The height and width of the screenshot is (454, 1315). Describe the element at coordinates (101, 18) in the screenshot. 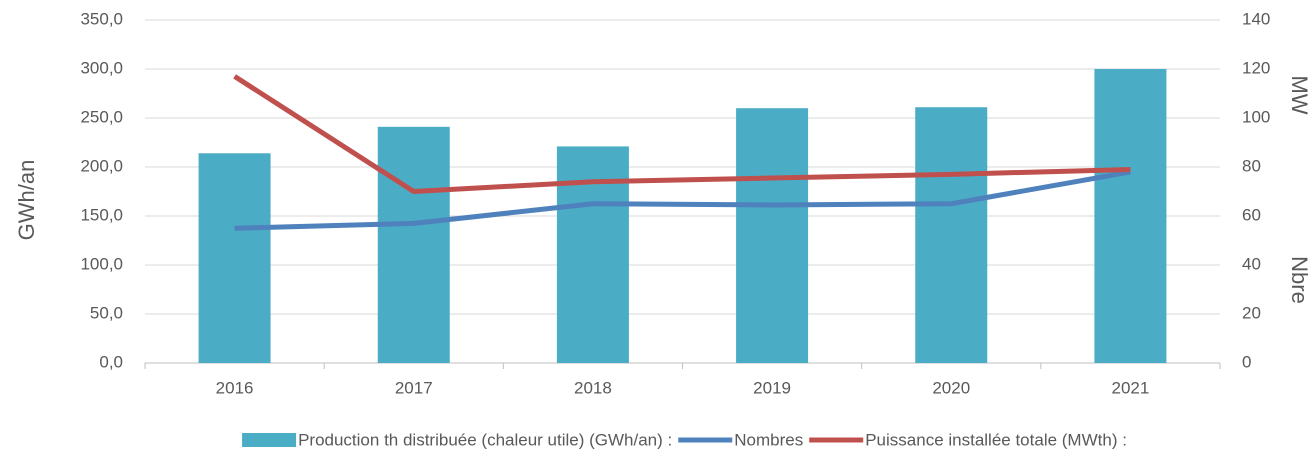

I see `y-tick-label: 350,0` at that location.